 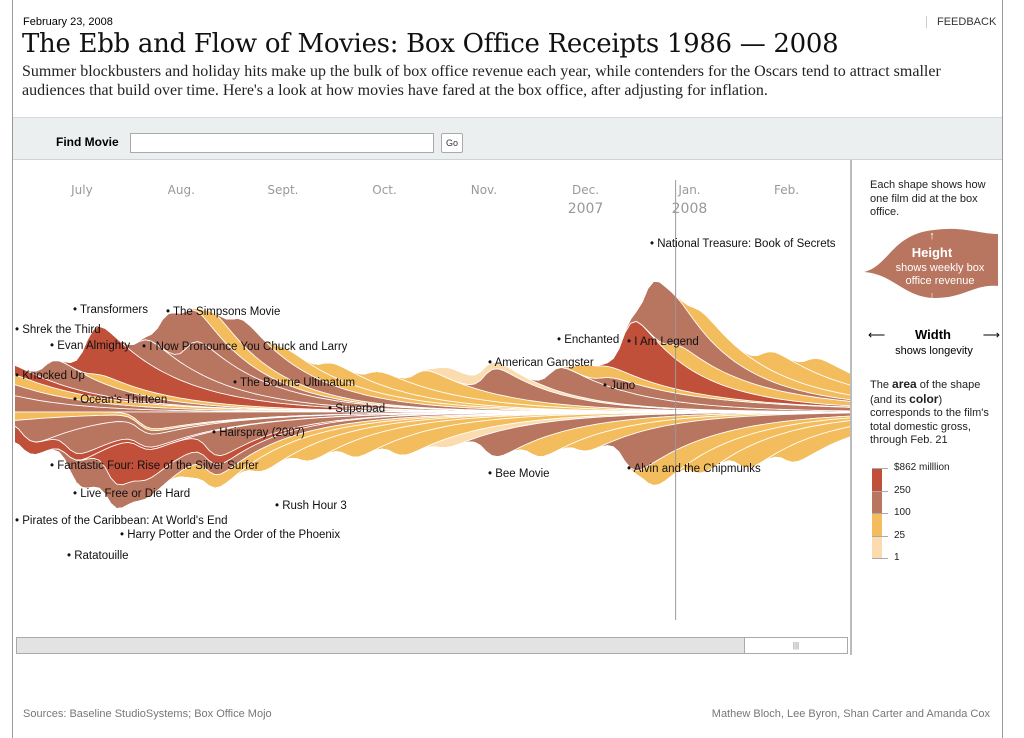 What do you see at coordinates (58, 329) in the screenshot?
I see `film-label: • Shrek the Third` at bounding box center [58, 329].